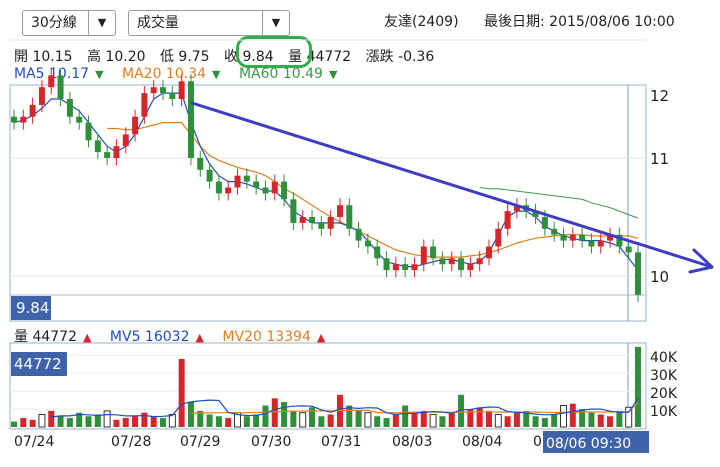 This screenshot has width=720, height=467. I want to click on price-tick-11: 11, so click(659, 159).